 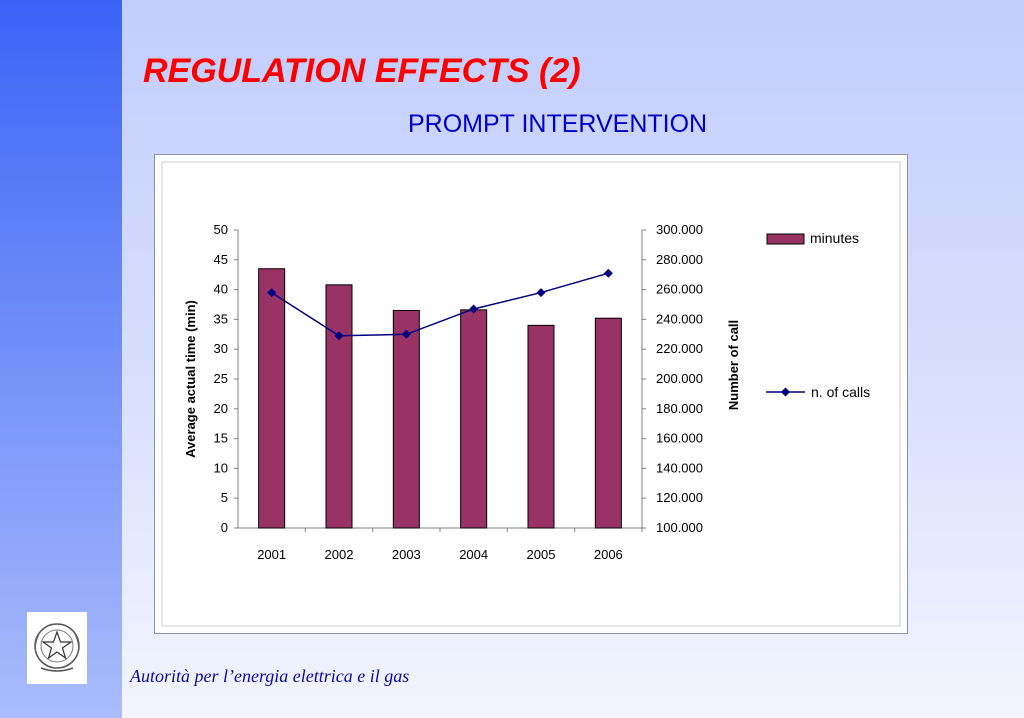 What do you see at coordinates (362, 71) in the screenshot?
I see `slide-title: REGULATION EFFECTS (2)` at bounding box center [362, 71].